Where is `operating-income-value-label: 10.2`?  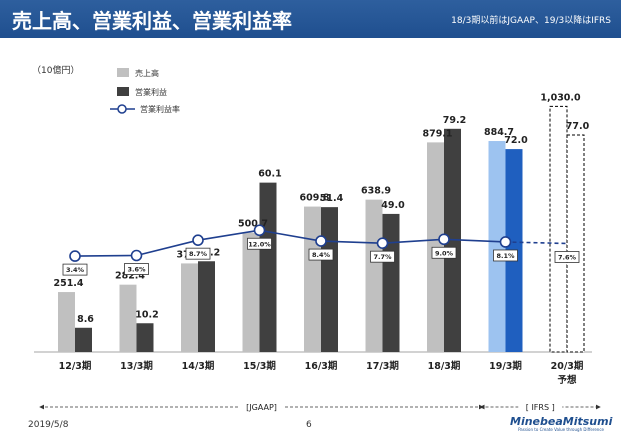 operating-income-value-label: 10.2 is located at coordinates (146, 314).